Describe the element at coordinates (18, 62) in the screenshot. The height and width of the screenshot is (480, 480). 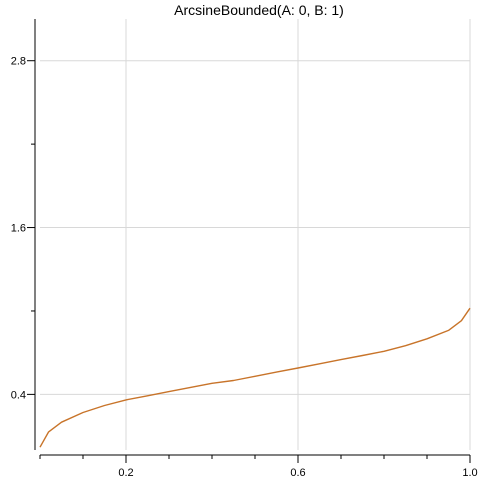
I see `y-tick-label: 2.8` at that location.